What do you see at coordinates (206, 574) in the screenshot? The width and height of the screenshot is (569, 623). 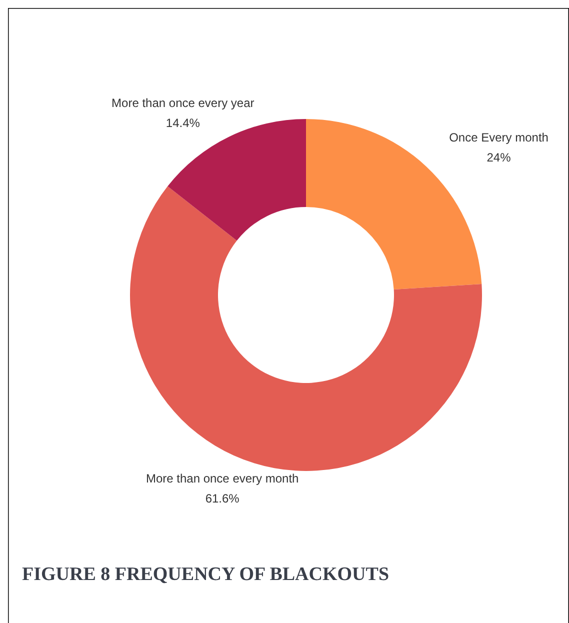 I see `caption: FIGURE 8 FREQUENCY OF BLACKOUTS` at bounding box center [206, 574].